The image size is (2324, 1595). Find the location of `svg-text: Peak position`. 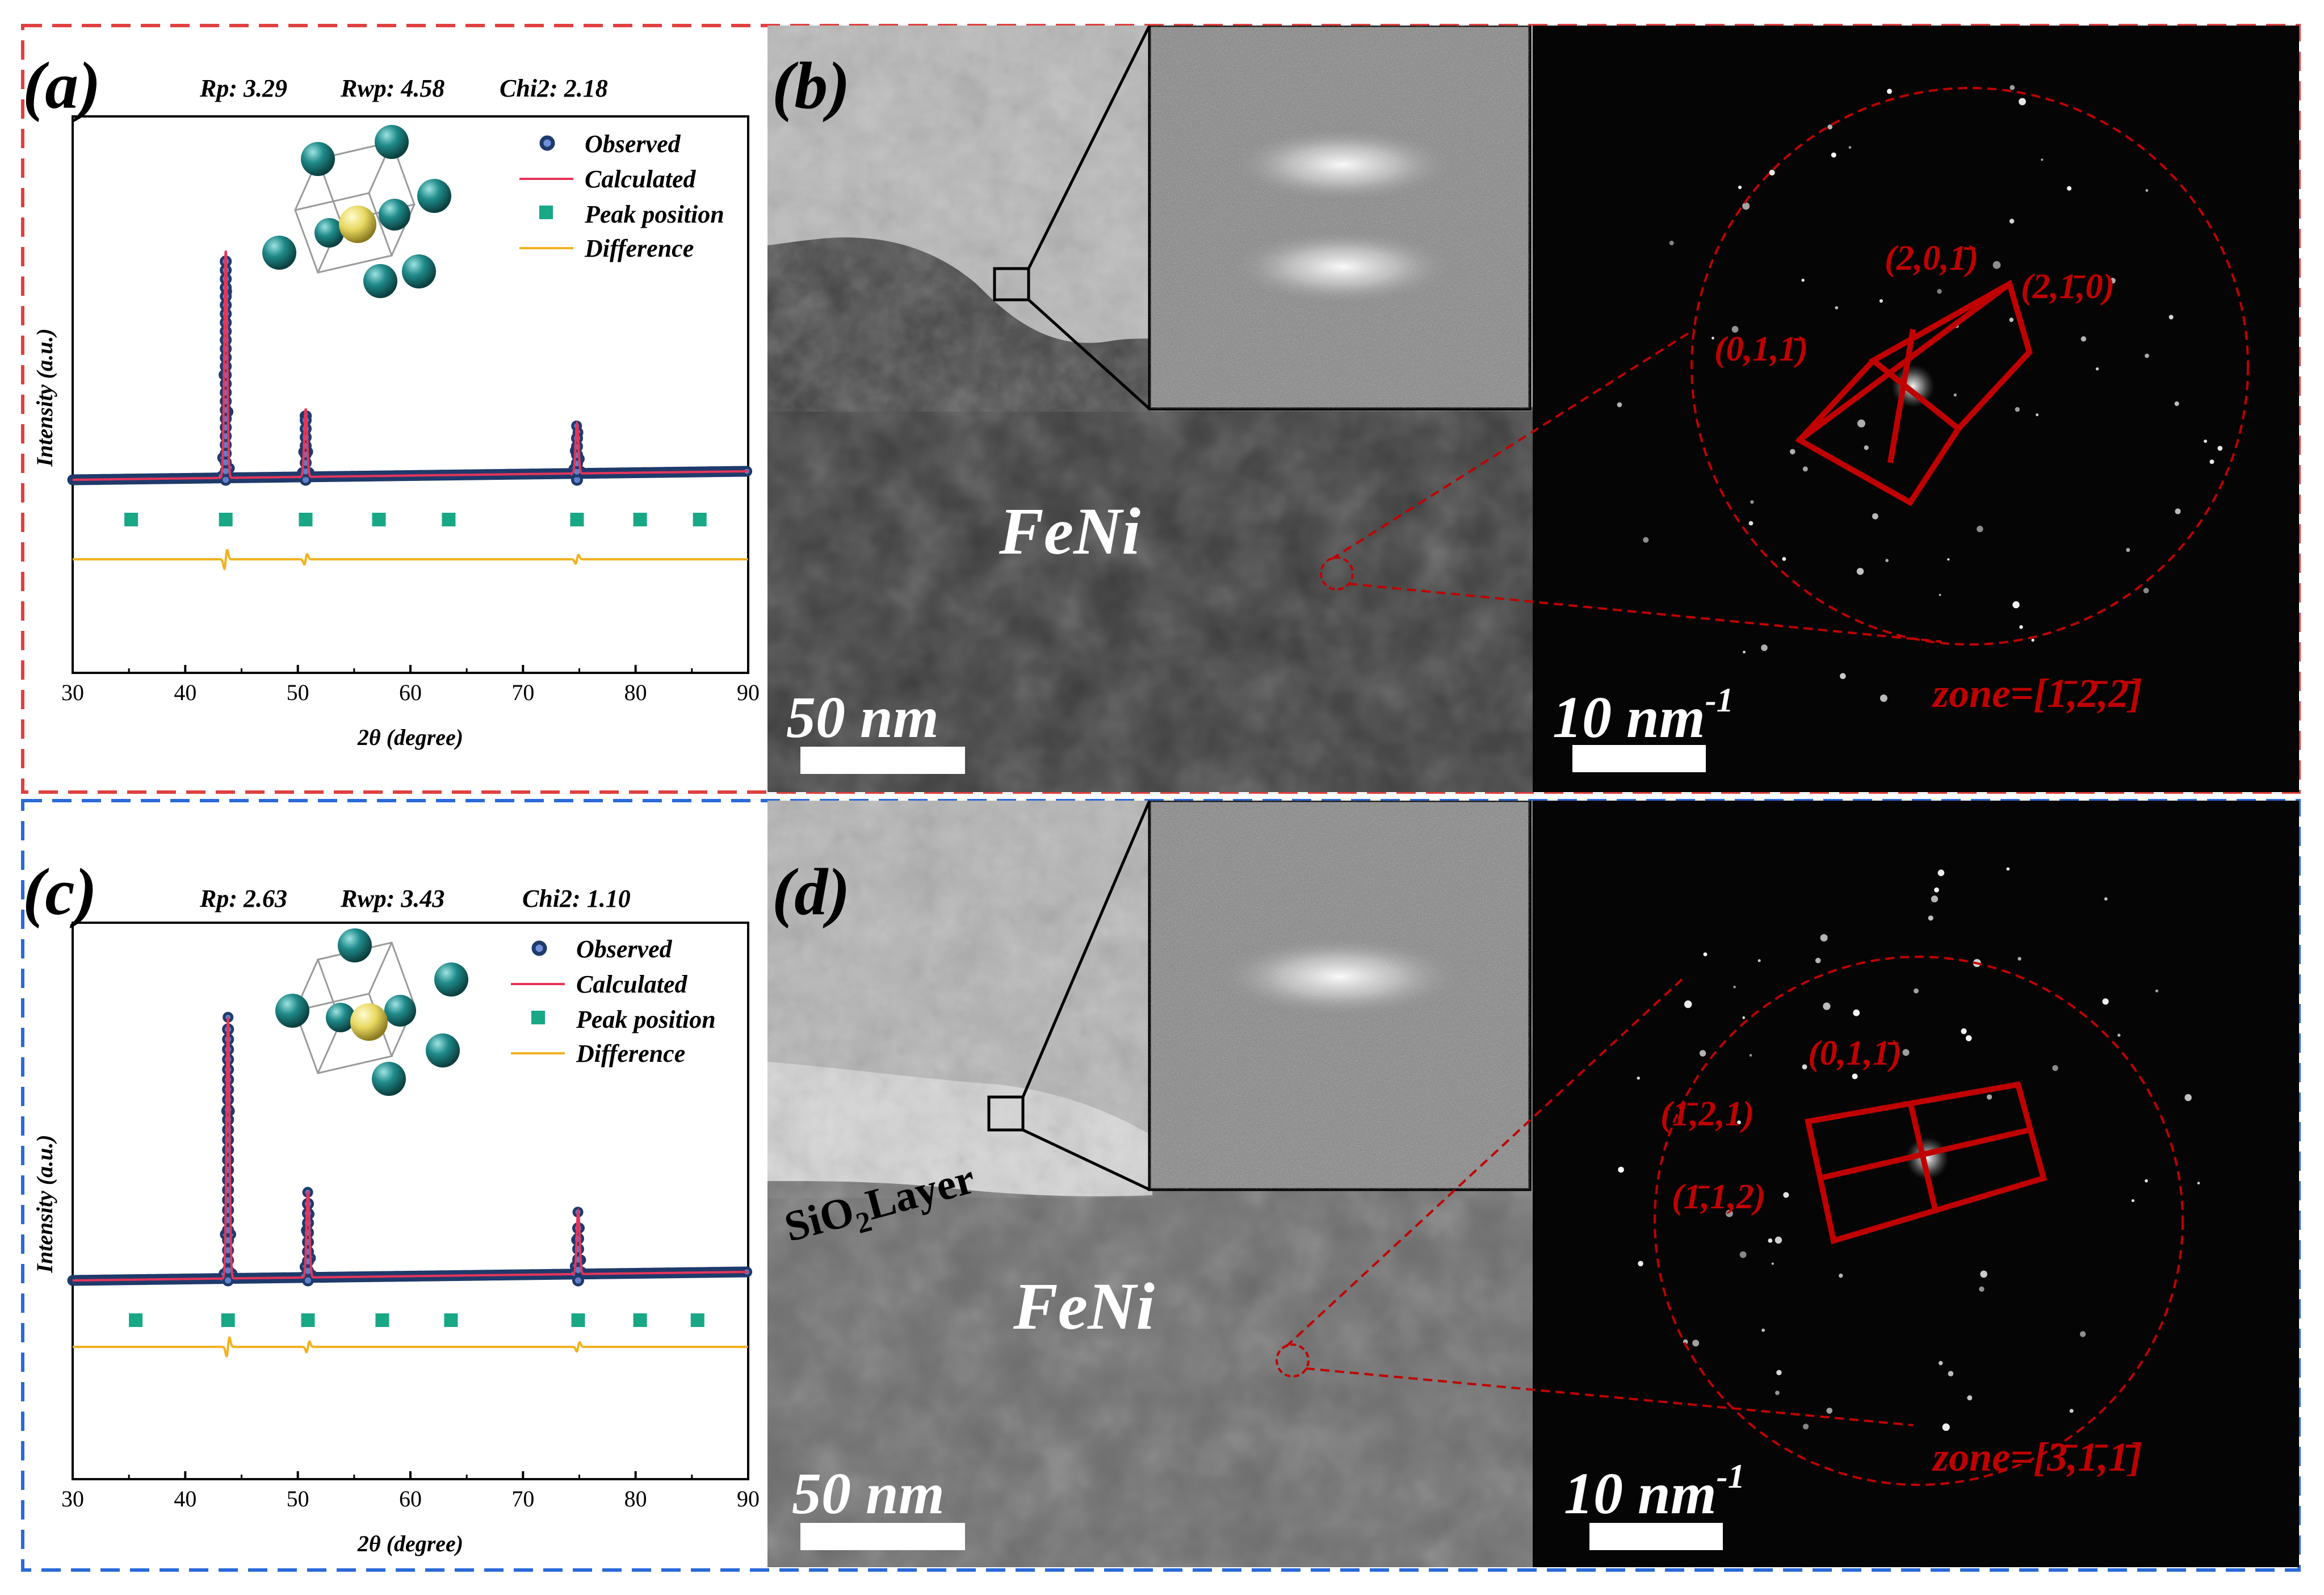

svg-text: Peak position is located at coordinates (646, 1019).